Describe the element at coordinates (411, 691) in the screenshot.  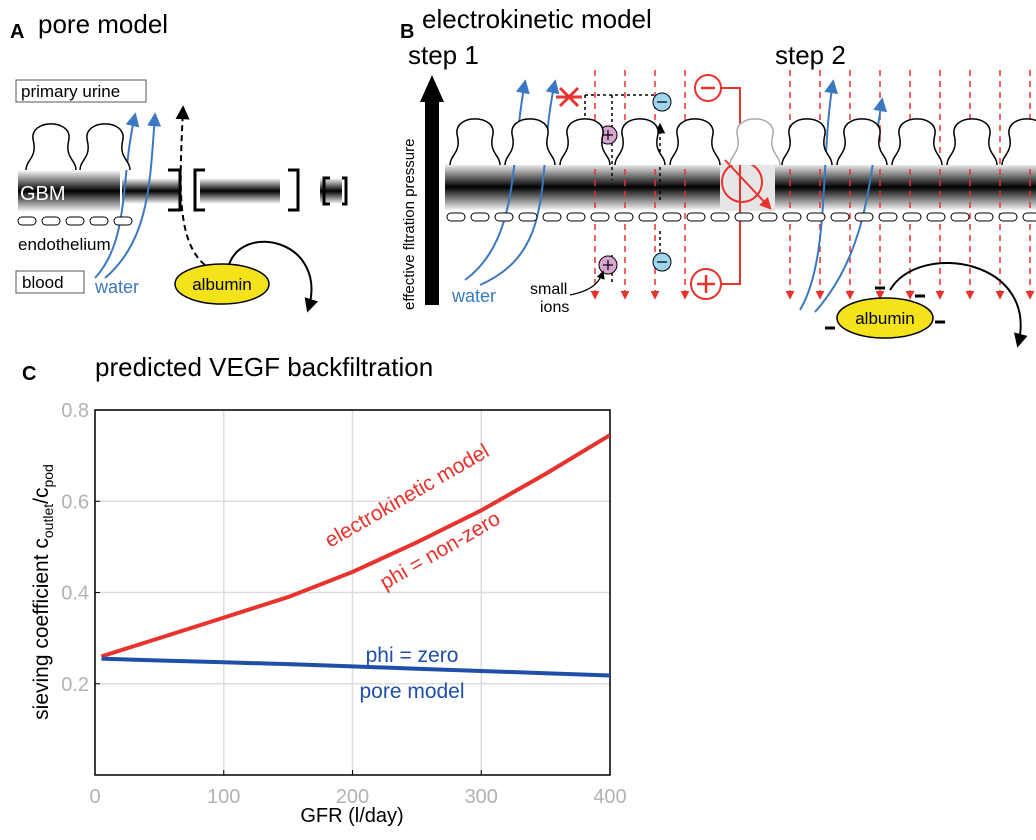
I see `series-label: pore model` at that location.